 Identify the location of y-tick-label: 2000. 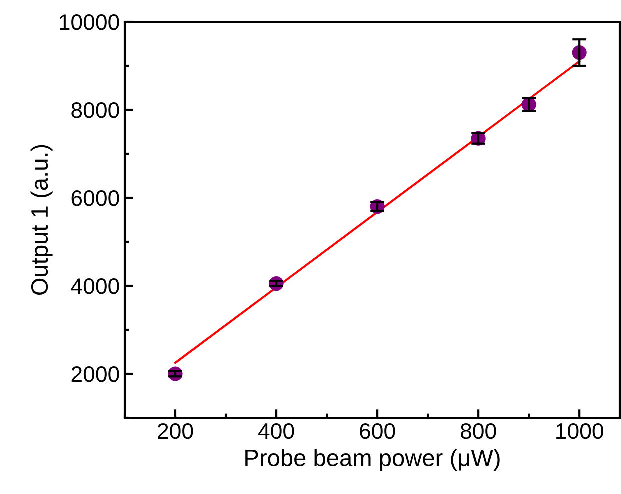
(96, 374).